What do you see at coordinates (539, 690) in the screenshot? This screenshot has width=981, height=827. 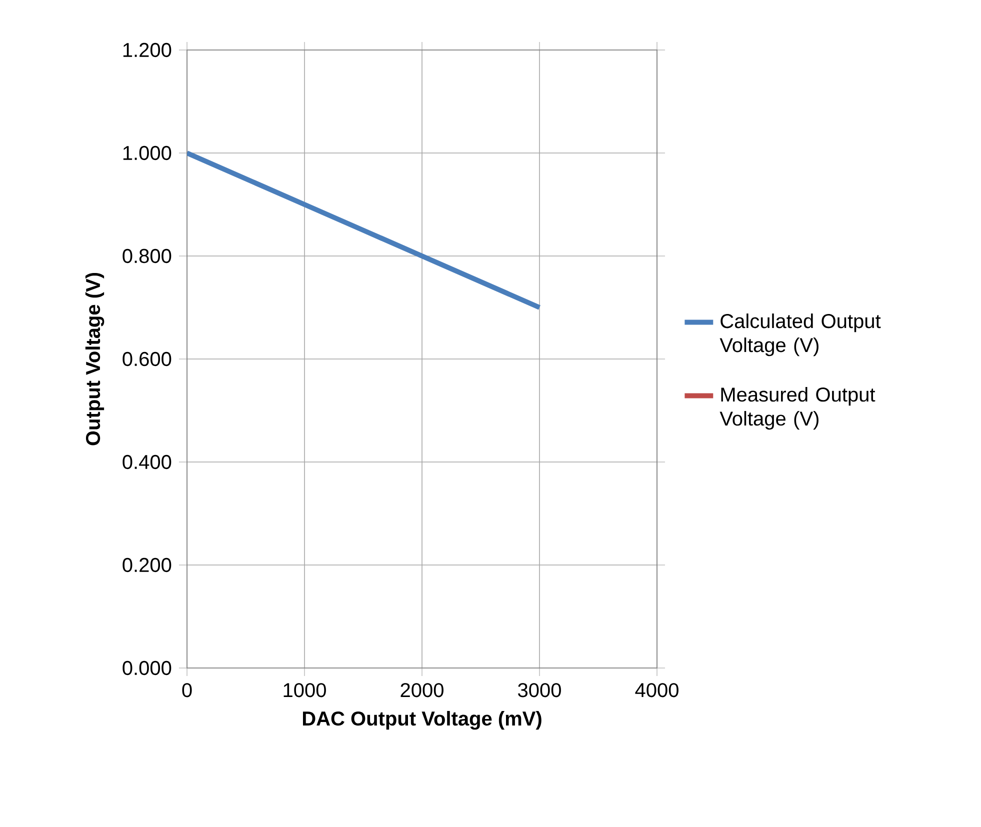 I see `x-tick-label: 3000` at bounding box center [539, 690].